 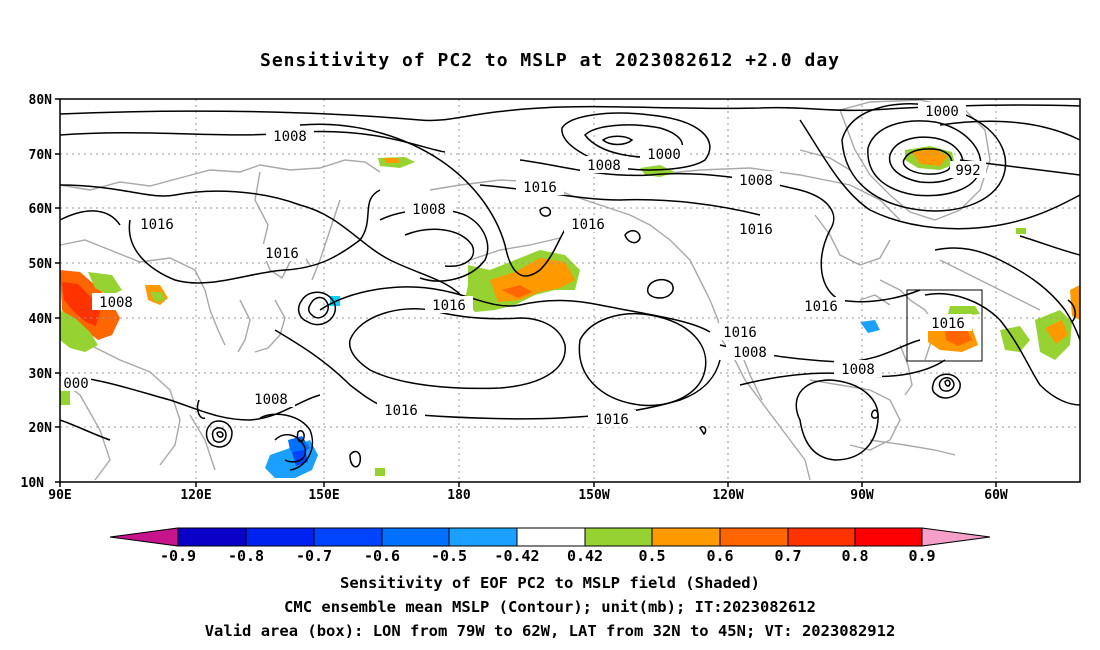 I want to click on lat-labels: 80N 70N 60N 50N 40N 30N 20N 10N, so click(x=37, y=292).